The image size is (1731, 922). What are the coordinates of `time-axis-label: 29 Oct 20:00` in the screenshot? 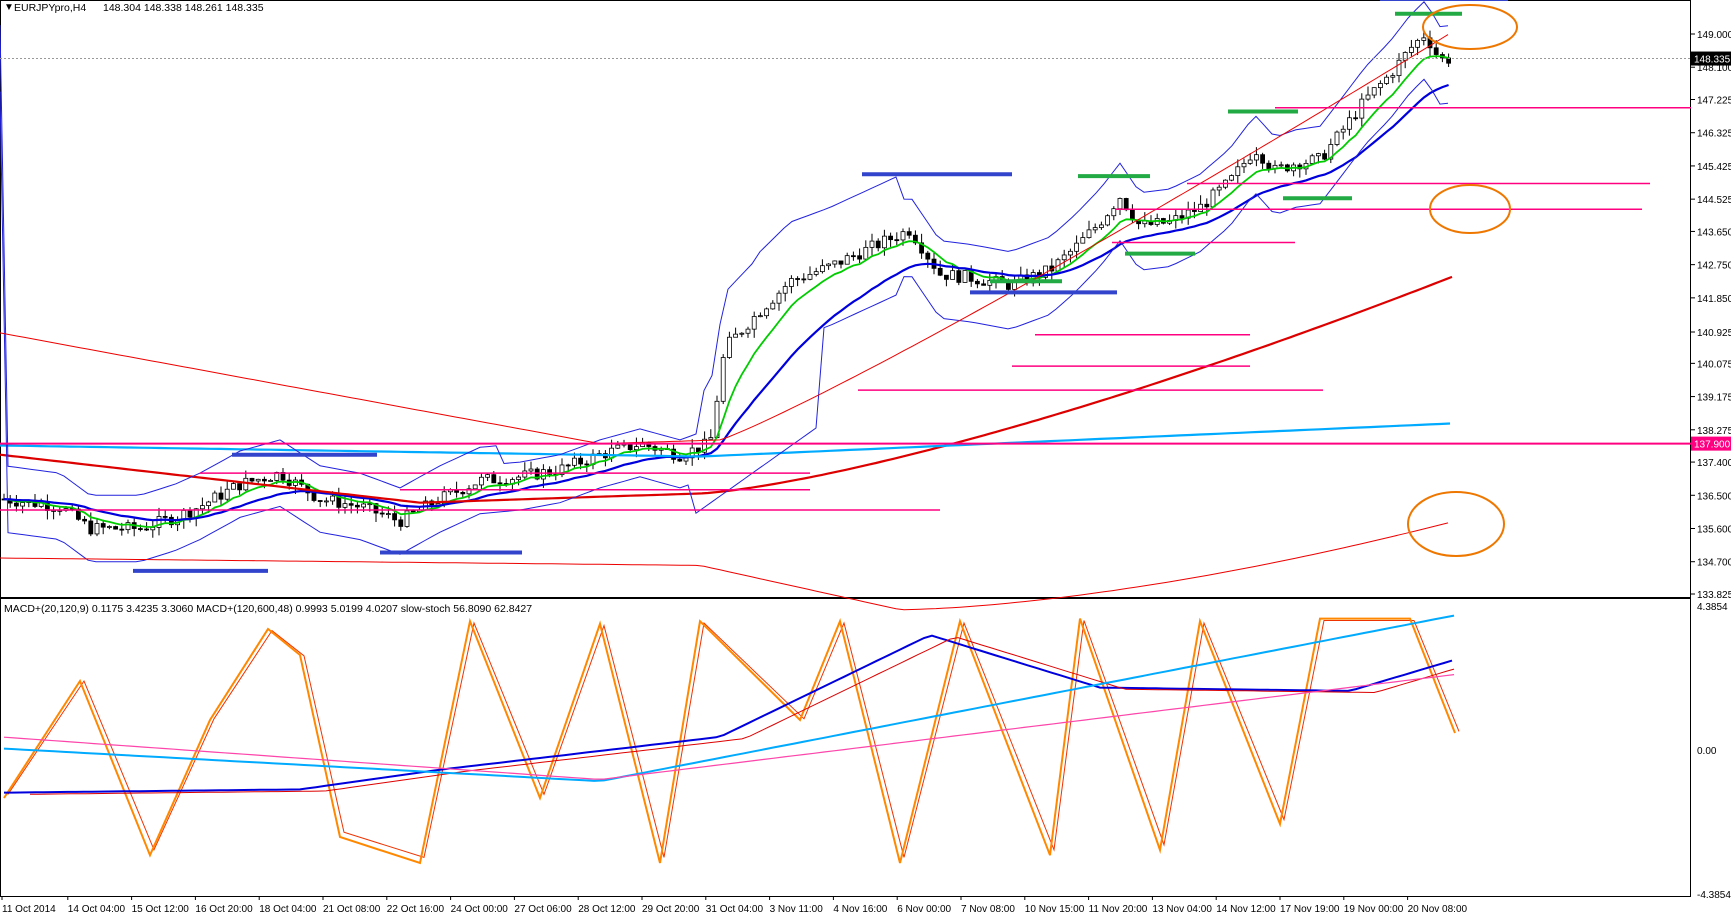 It's located at (671, 909).